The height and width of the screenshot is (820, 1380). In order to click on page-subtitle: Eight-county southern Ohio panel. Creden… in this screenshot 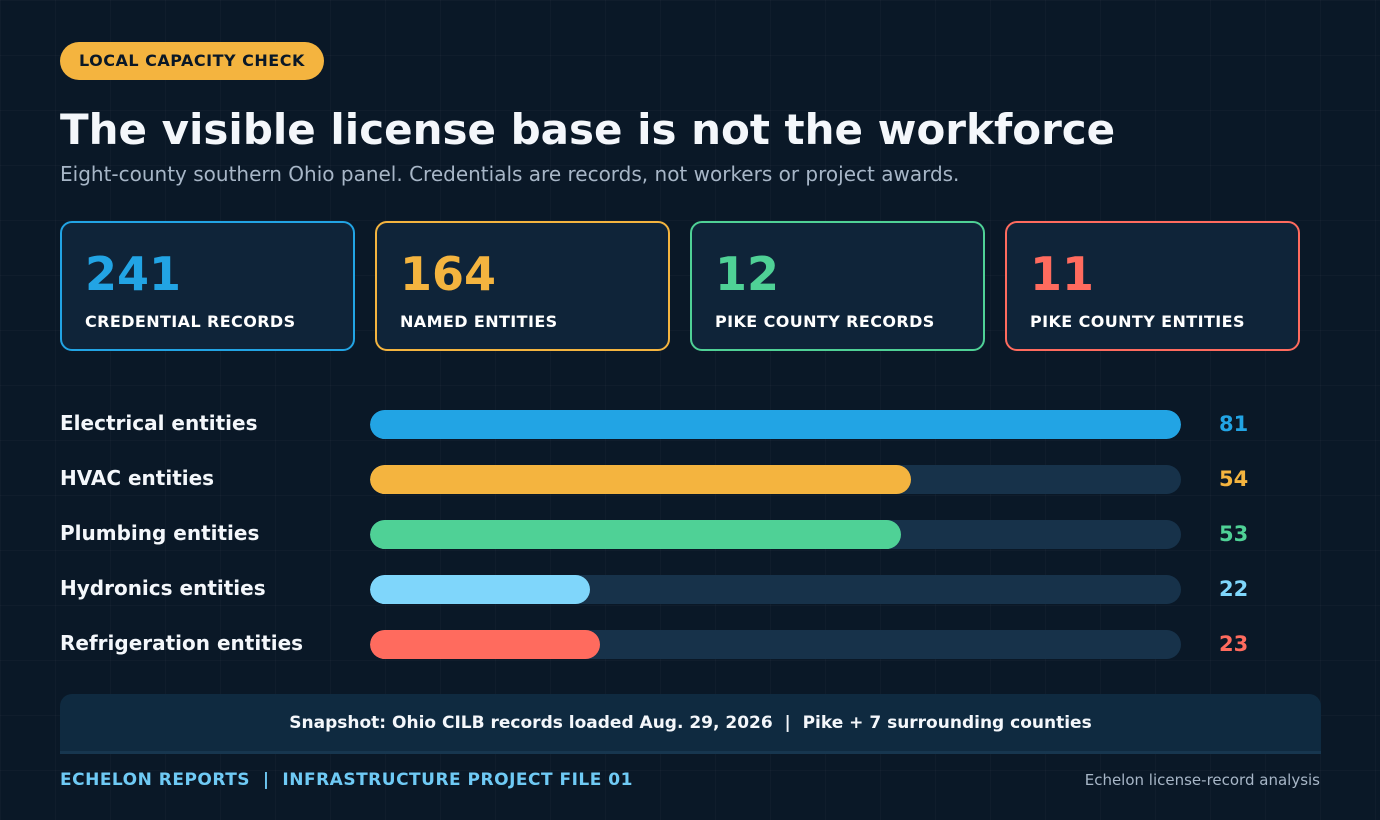, I will do `click(510, 174)`.